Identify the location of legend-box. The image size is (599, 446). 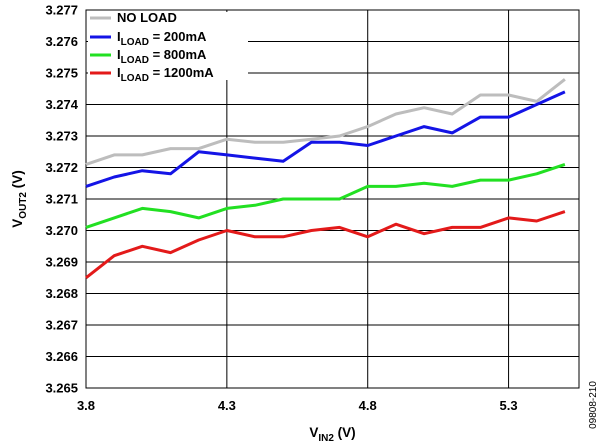
(168, 46).